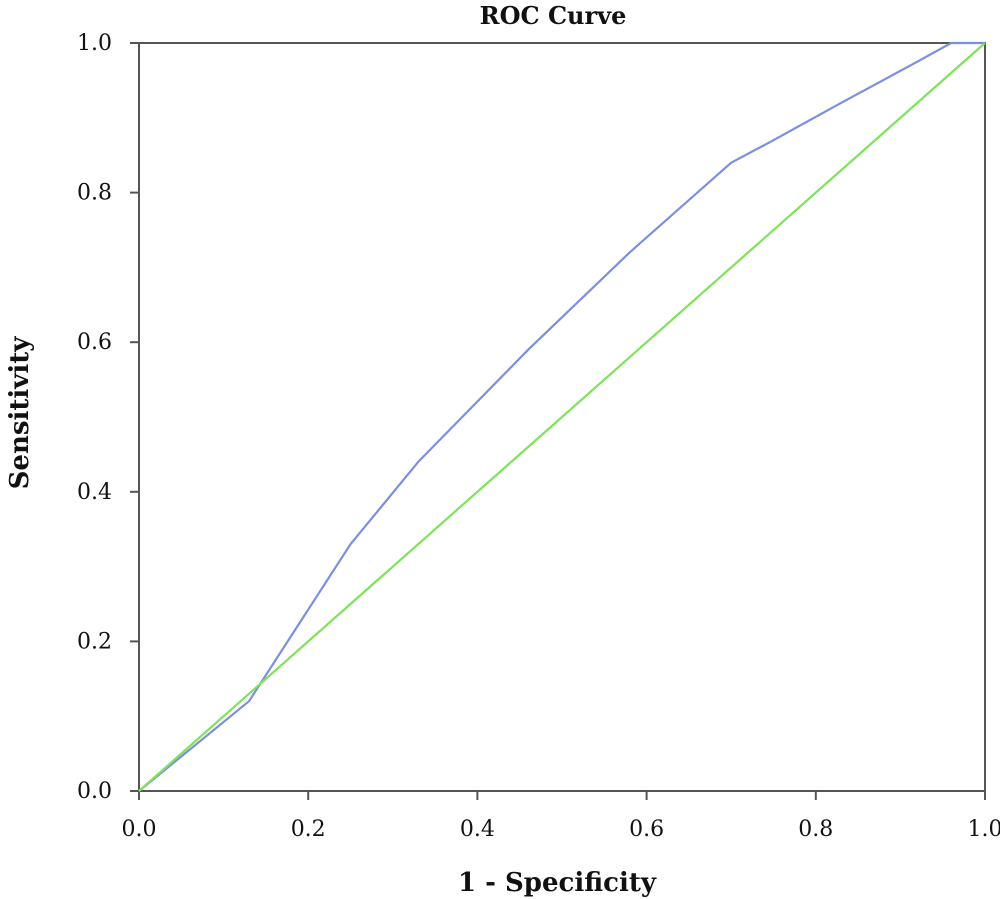  Describe the element at coordinates (94, 43) in the screenshot. I see `y-tick-label: 1.0` at that location.